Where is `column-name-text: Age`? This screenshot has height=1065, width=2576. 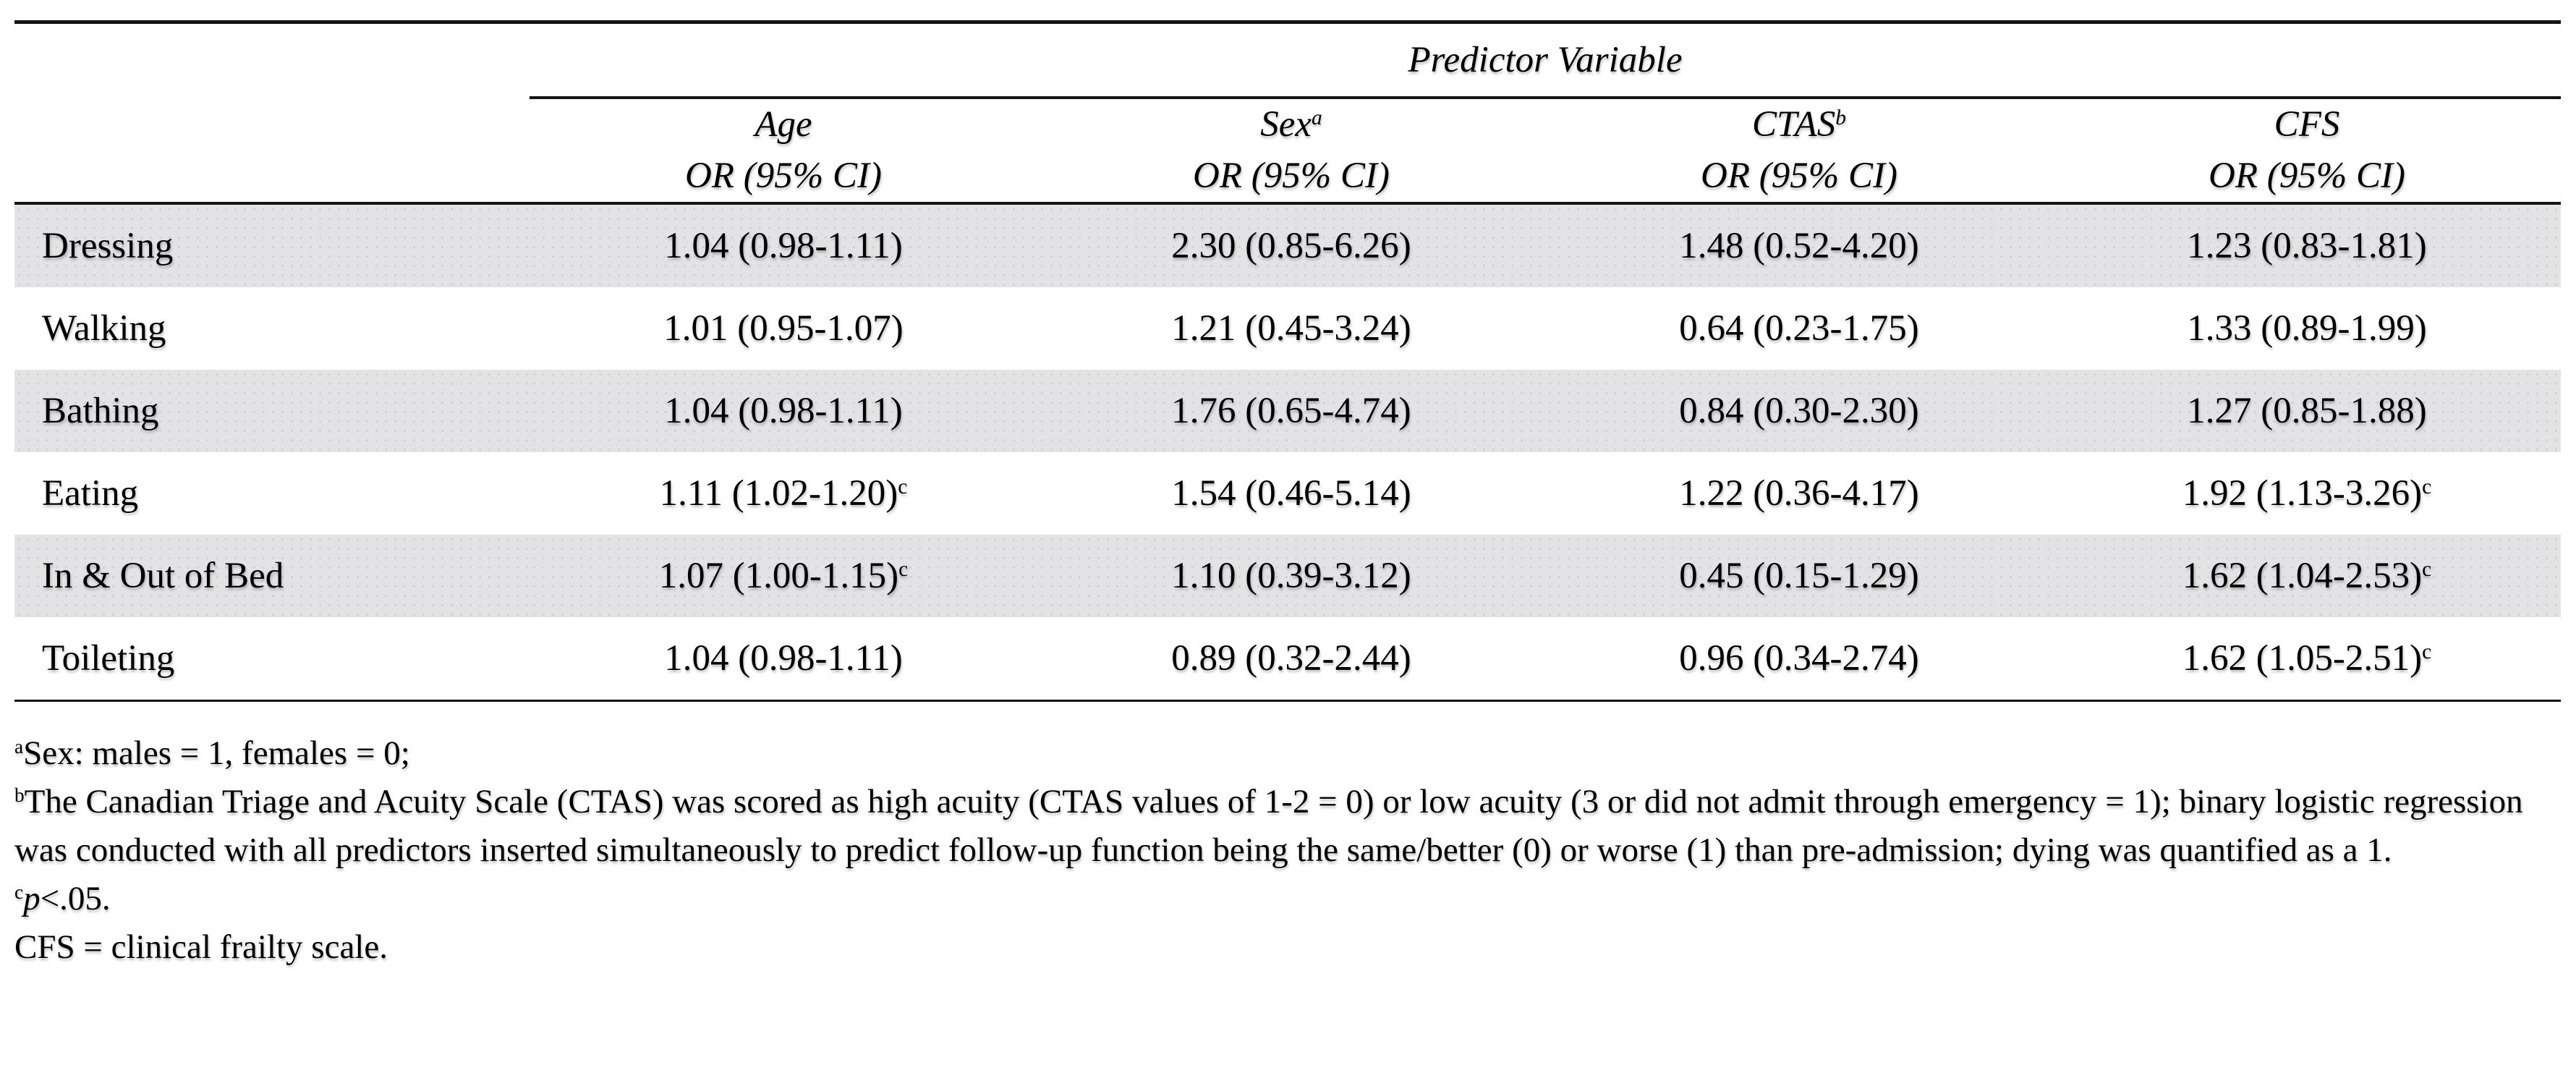
column-name-text: Age is located at coordinates (783, 124).